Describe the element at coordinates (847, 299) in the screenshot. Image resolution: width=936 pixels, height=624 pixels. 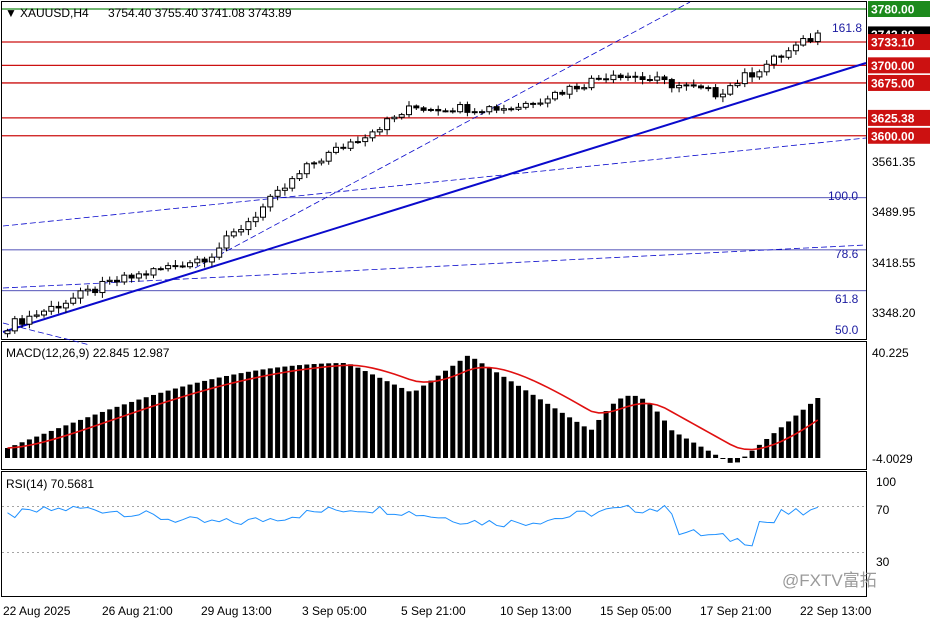
I see `fib-level-label: 61.8` at that location.